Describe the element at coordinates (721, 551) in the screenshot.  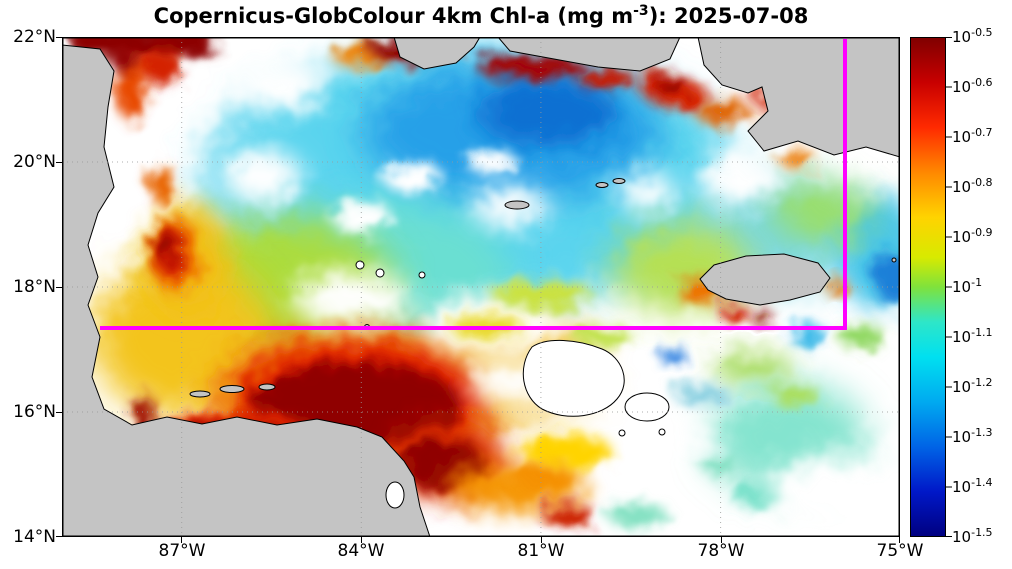
I see `x-tick-label: 78°W` at that location.